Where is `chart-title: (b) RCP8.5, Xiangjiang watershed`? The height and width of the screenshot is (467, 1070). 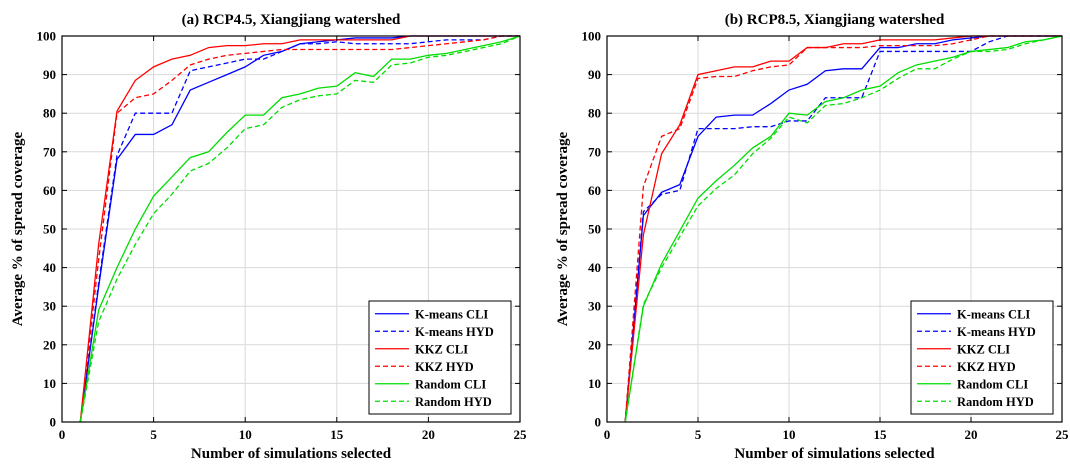
chart-title: (b) RCP8.5, Xiangjiang watershed is located at coordinates (835, 20).